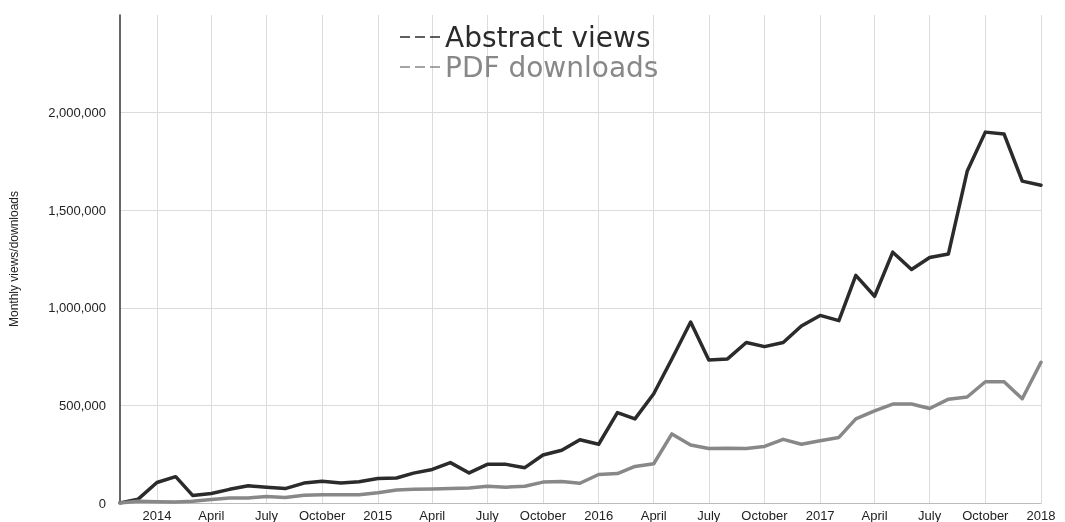  Describe the element at coordinates (157, 515) in the screenshot. I see `x-tick-label: 2014` at that location.